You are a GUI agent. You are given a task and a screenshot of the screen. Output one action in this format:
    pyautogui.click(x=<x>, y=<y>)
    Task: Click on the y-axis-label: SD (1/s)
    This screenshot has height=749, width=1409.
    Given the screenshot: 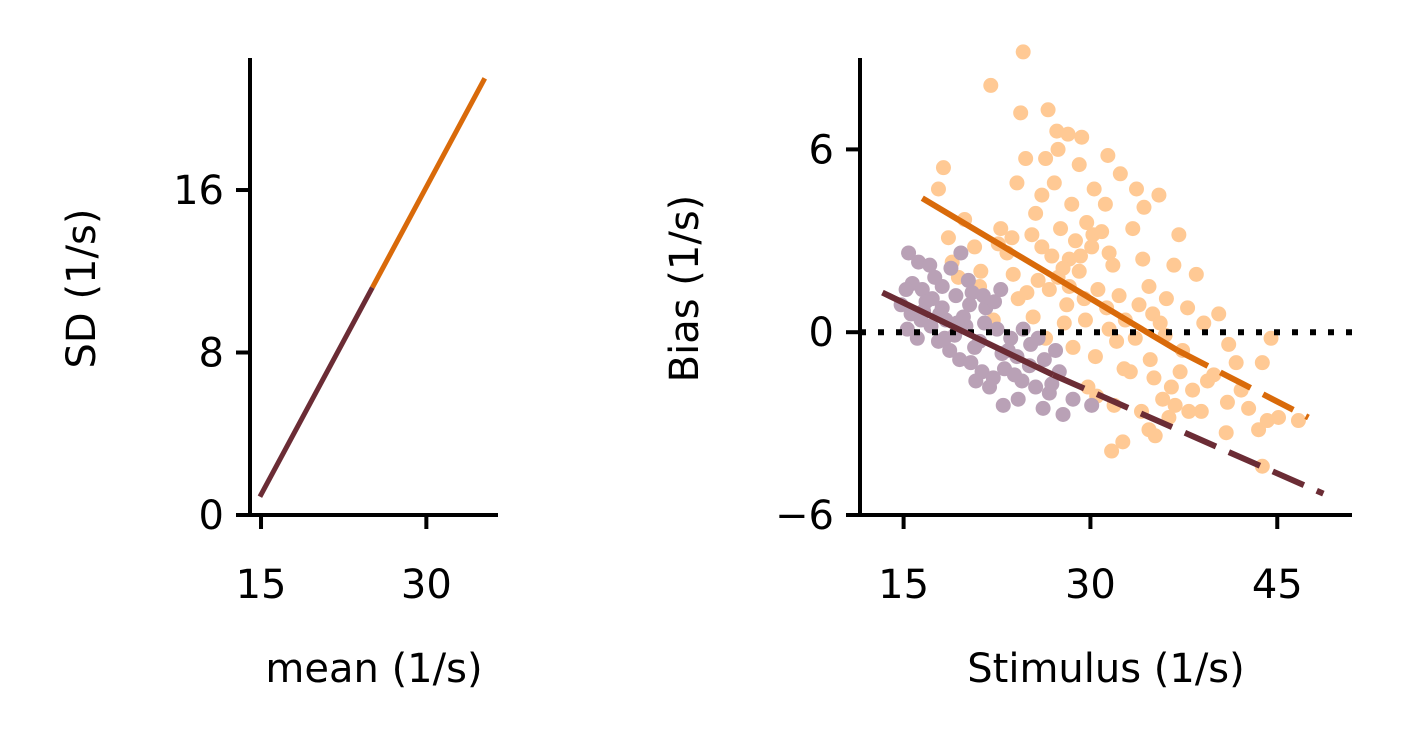 What is the action you would take?
    pyautogui.click(x=82, y=289)
    